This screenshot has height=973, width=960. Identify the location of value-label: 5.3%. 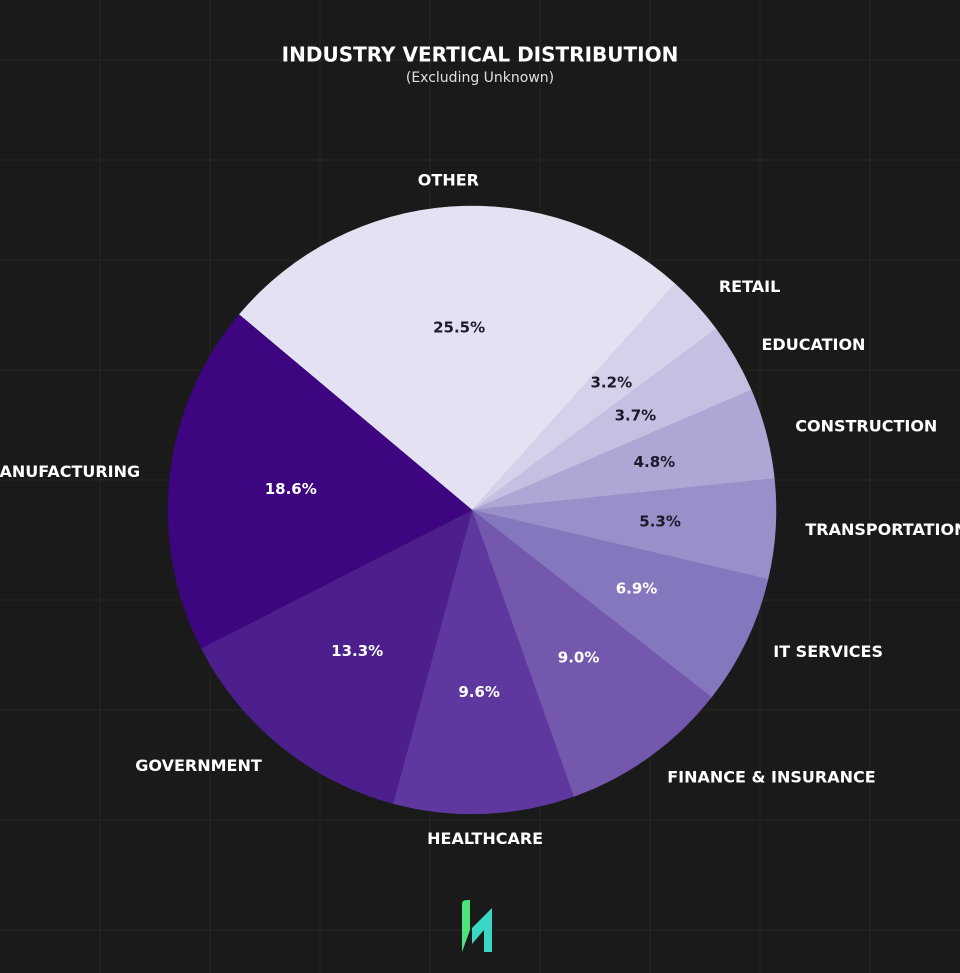
(660, 521).